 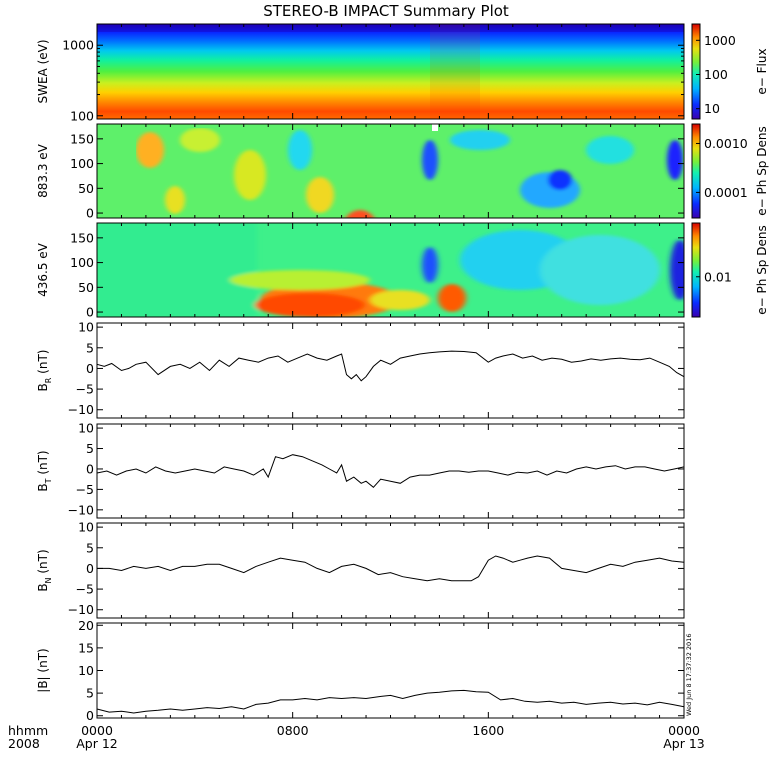 What do you see at coordinates (86, 647) in the screenshot?
I see `bmag-ytick-label: 15` at bounding box center [86, 647].